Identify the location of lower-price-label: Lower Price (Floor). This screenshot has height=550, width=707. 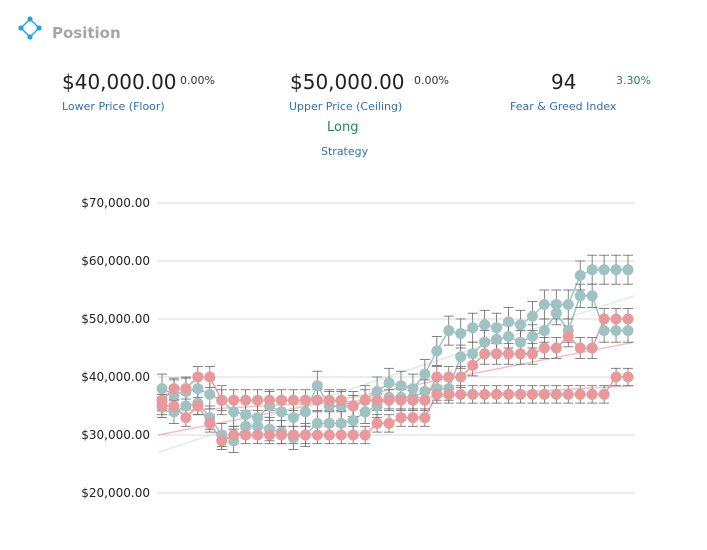
(113, 106).